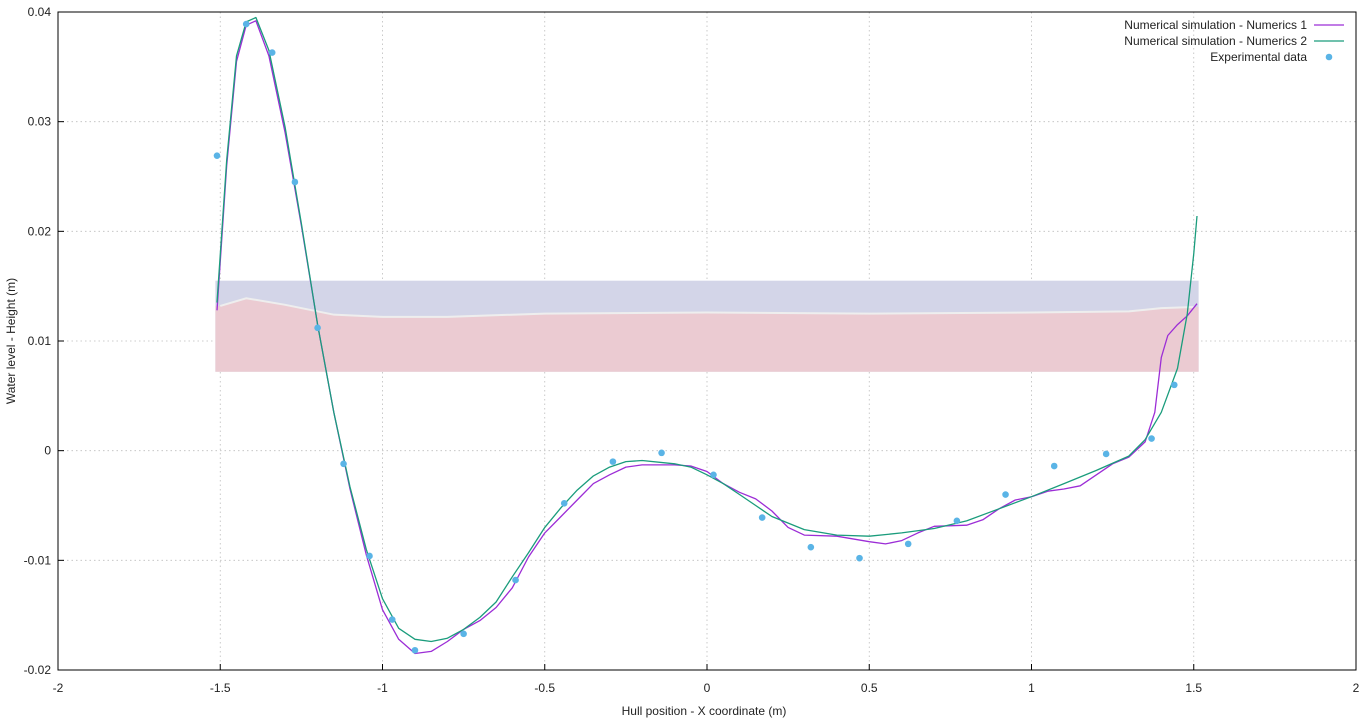 This screenshot has height=725, width=1361. I want to click on legend-label: Numerical simulation - Numerics 2, so click(1215, 41).